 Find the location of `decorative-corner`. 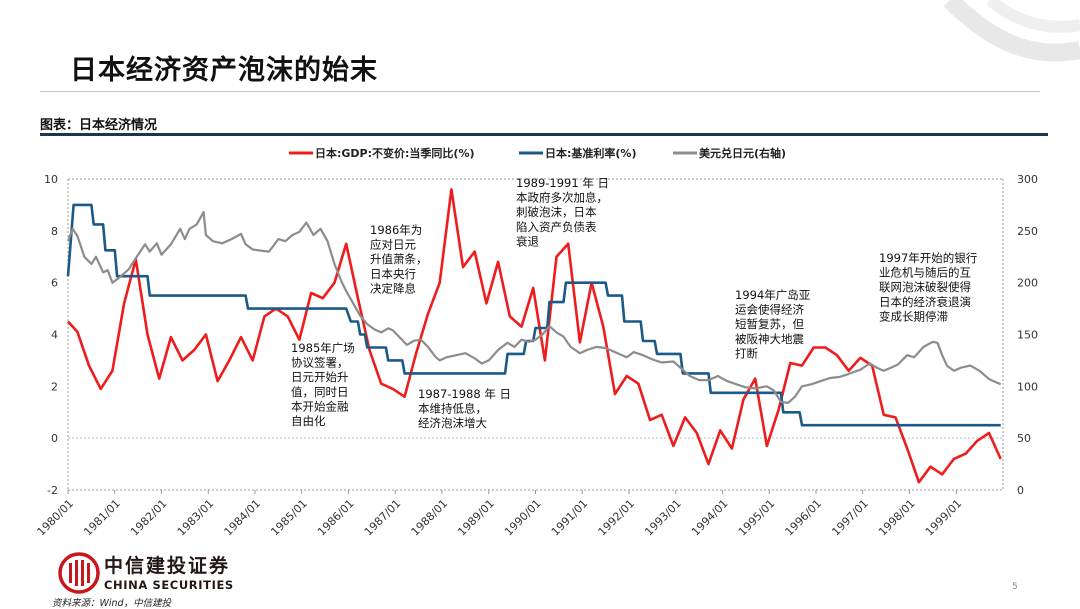

decorative-corner is located at coordinates (1011, 31).